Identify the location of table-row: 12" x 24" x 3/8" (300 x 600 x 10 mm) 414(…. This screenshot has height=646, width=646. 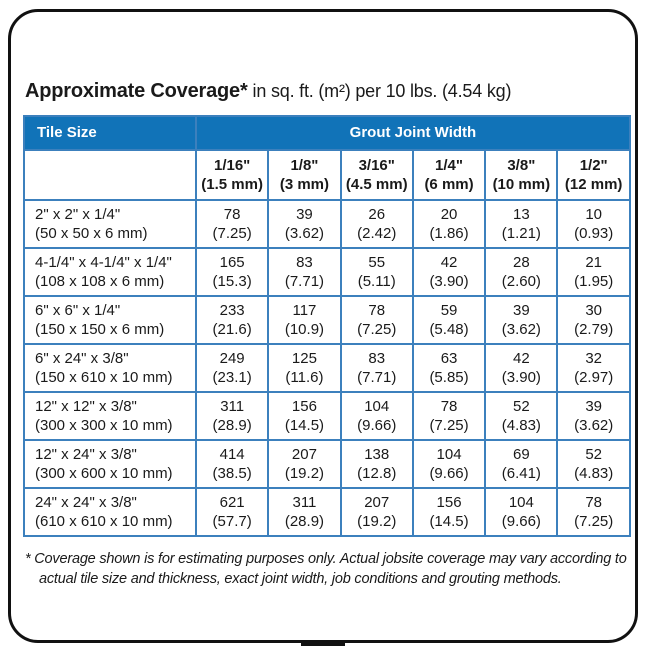
(327, 464).